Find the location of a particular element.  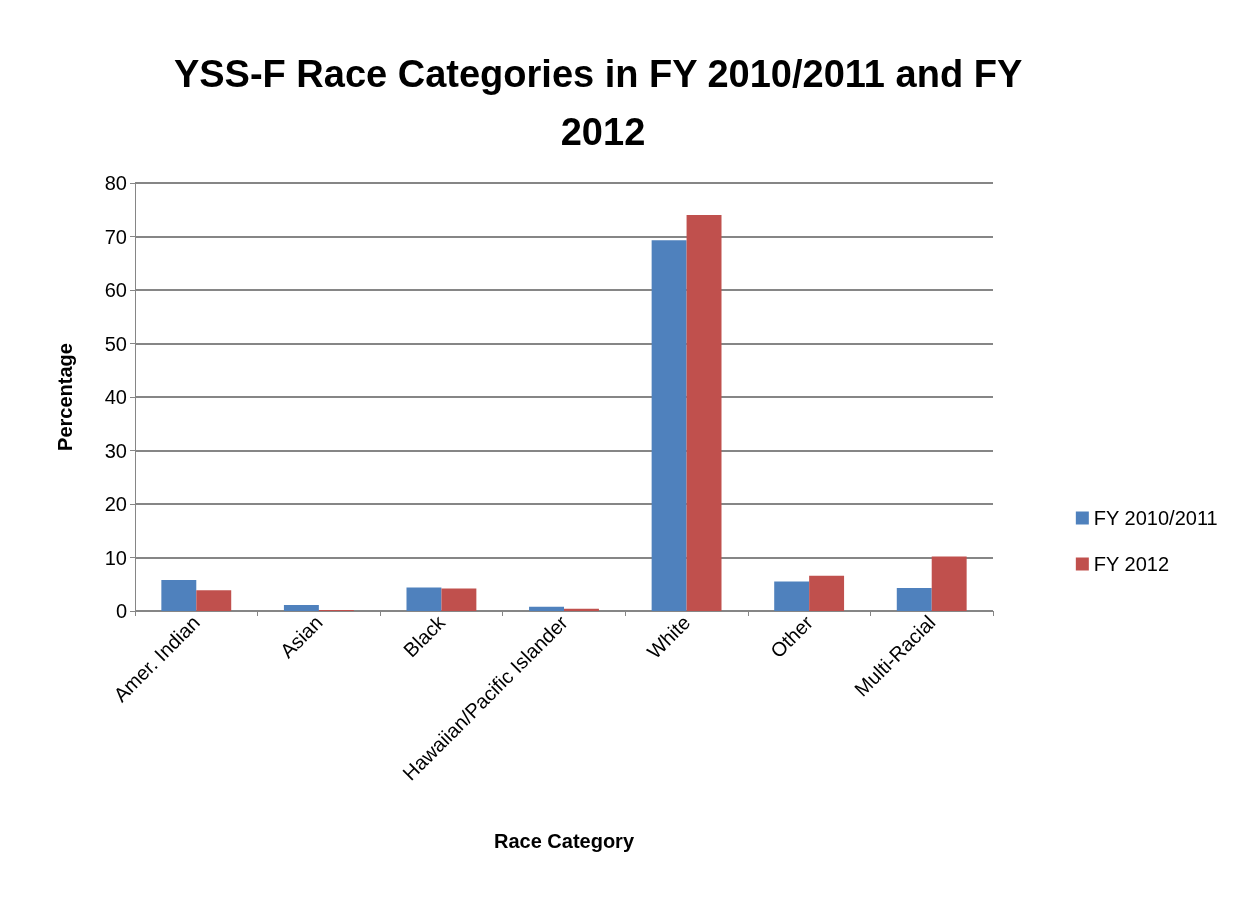

y-tick-label: 50 is located at coordinates (115, 343).